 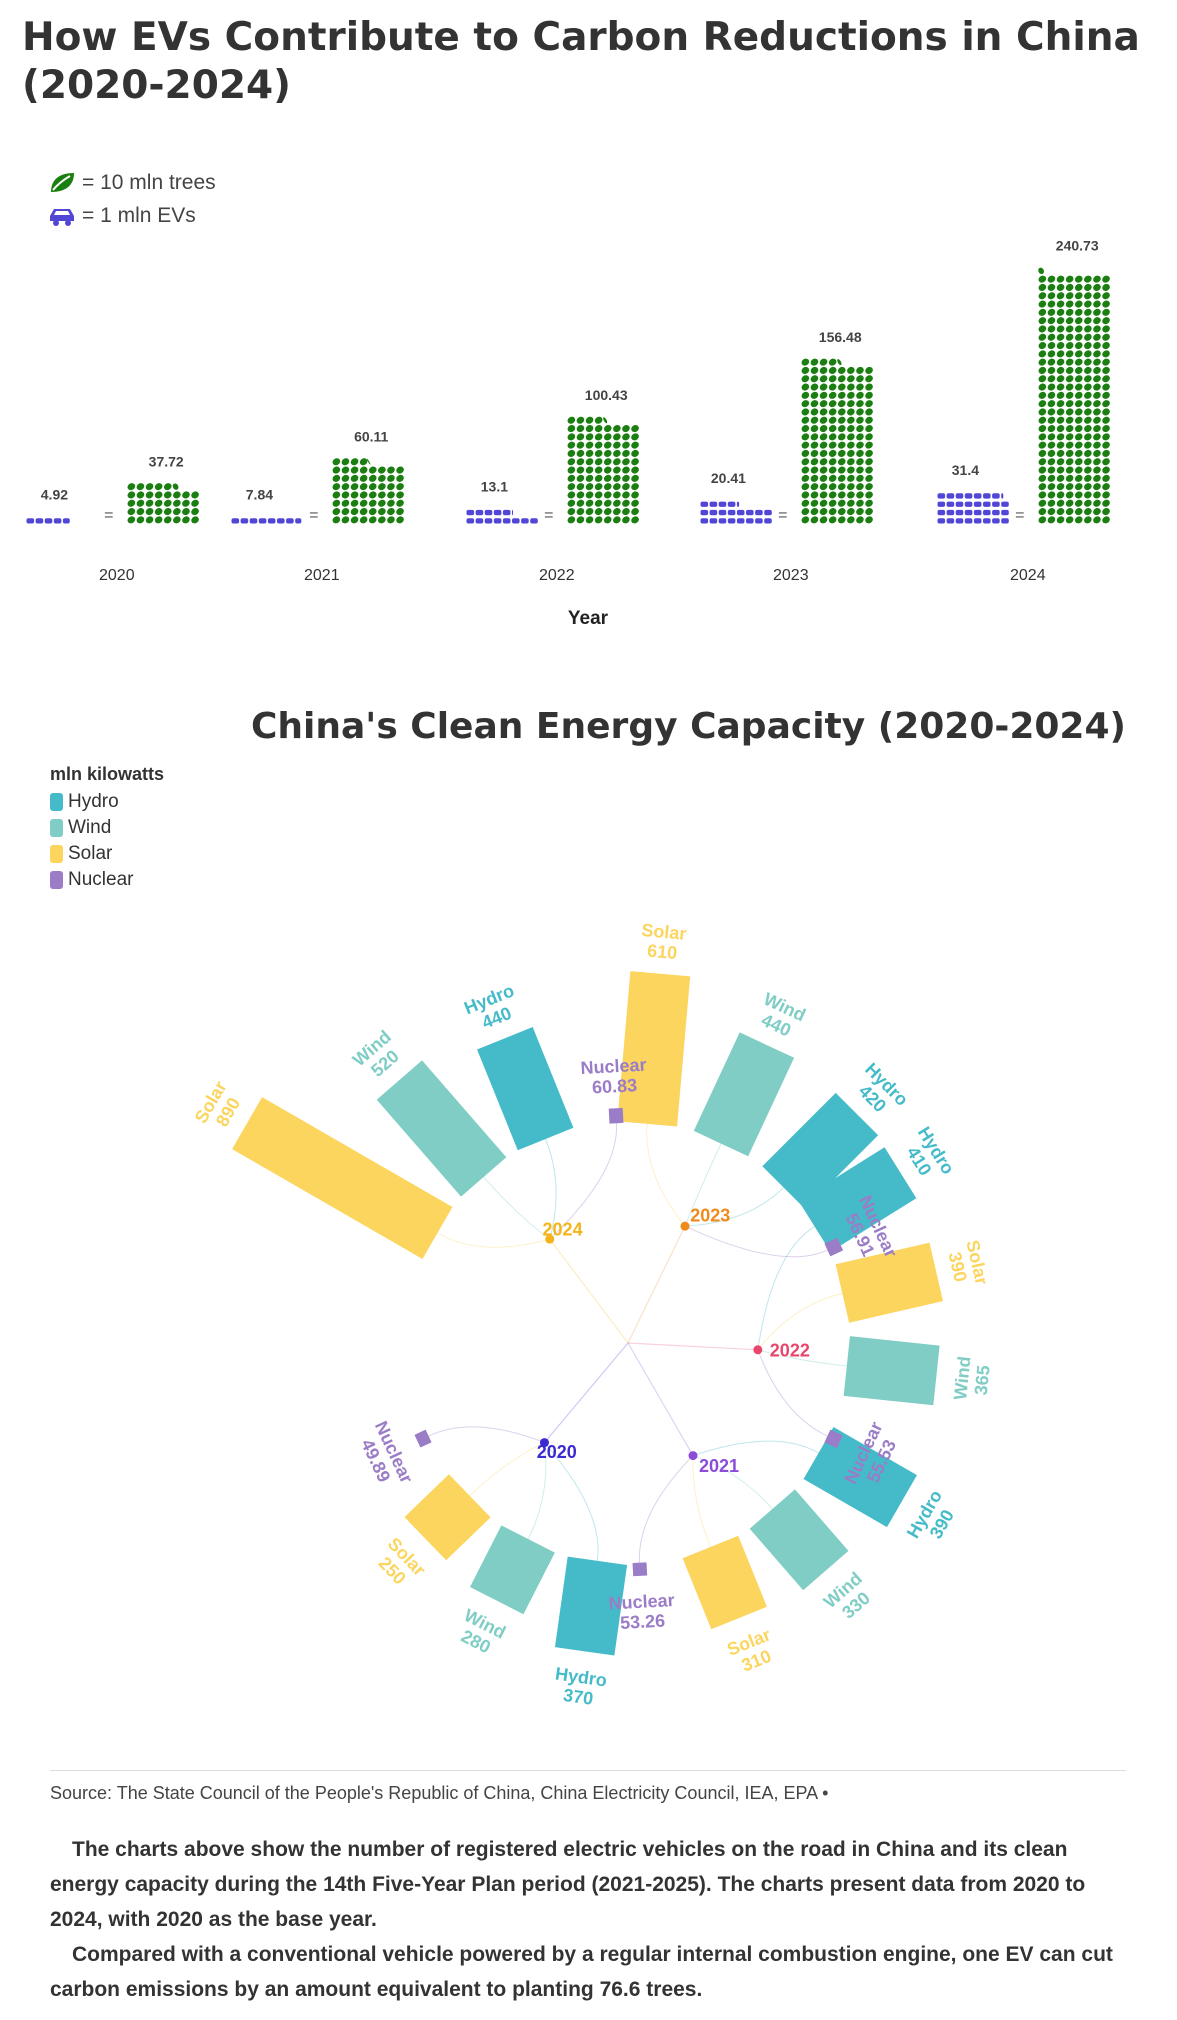 I want to click on bar-label: Hydro440, so click(x=492, y=1008).